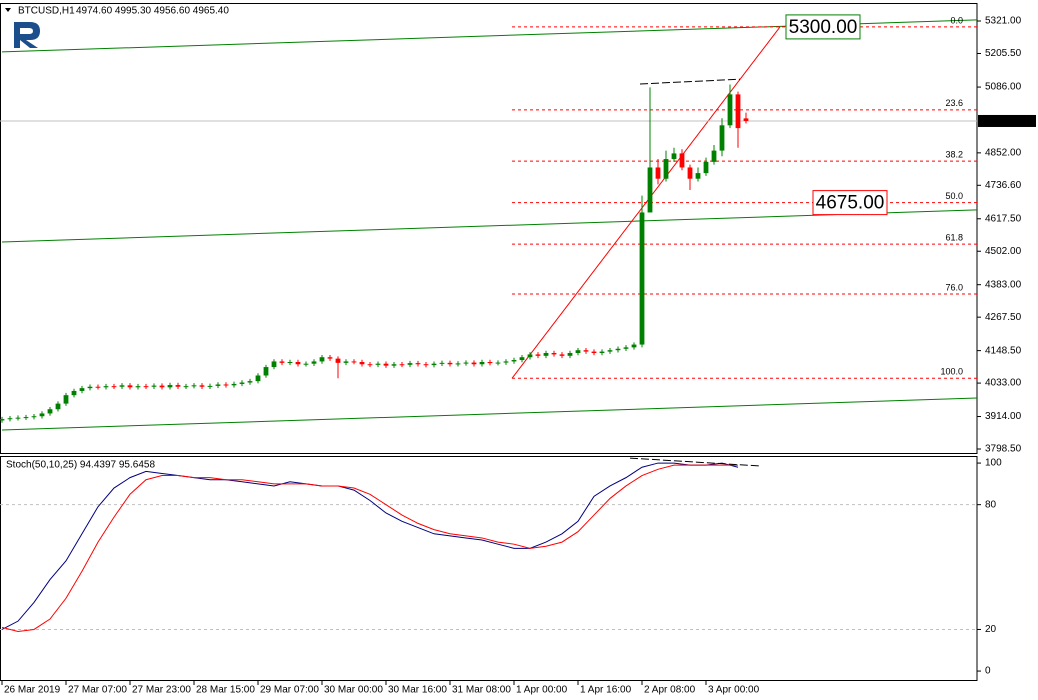 The width and height of the screenshot is (1038, 700). I want to click on x-tick-label: 3 Apr 00:00, so click(734, 690).